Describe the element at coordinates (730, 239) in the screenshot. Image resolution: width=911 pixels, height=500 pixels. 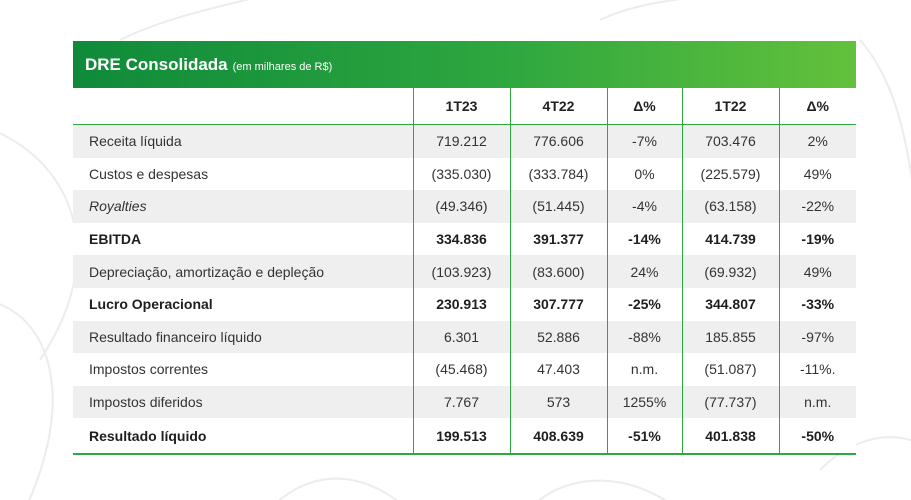
I see `cell-1t22: 414.739` at that location.